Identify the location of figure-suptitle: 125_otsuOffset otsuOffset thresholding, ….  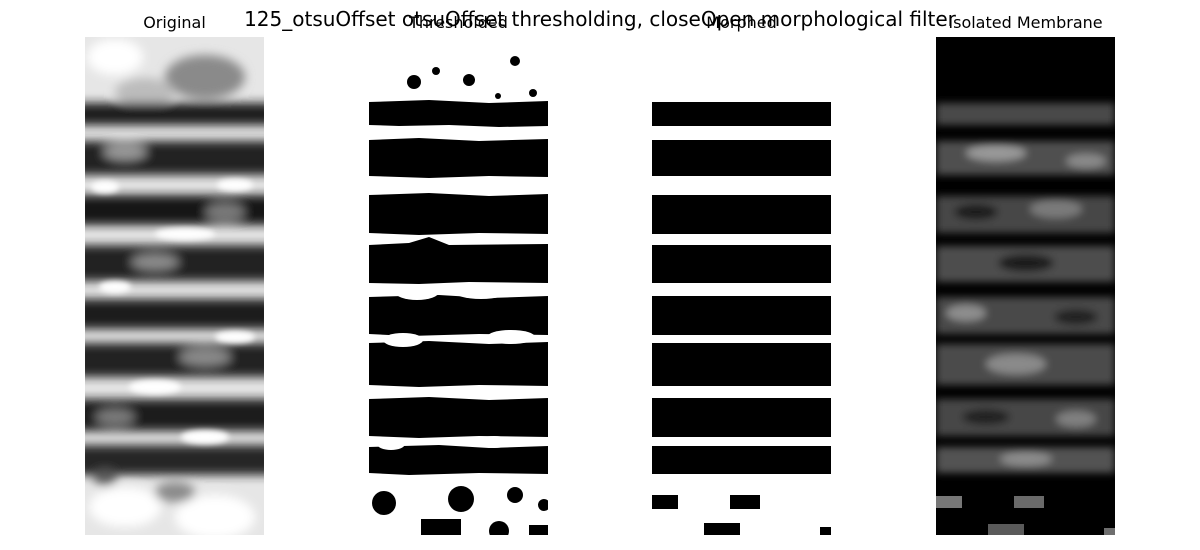
(600, 19).